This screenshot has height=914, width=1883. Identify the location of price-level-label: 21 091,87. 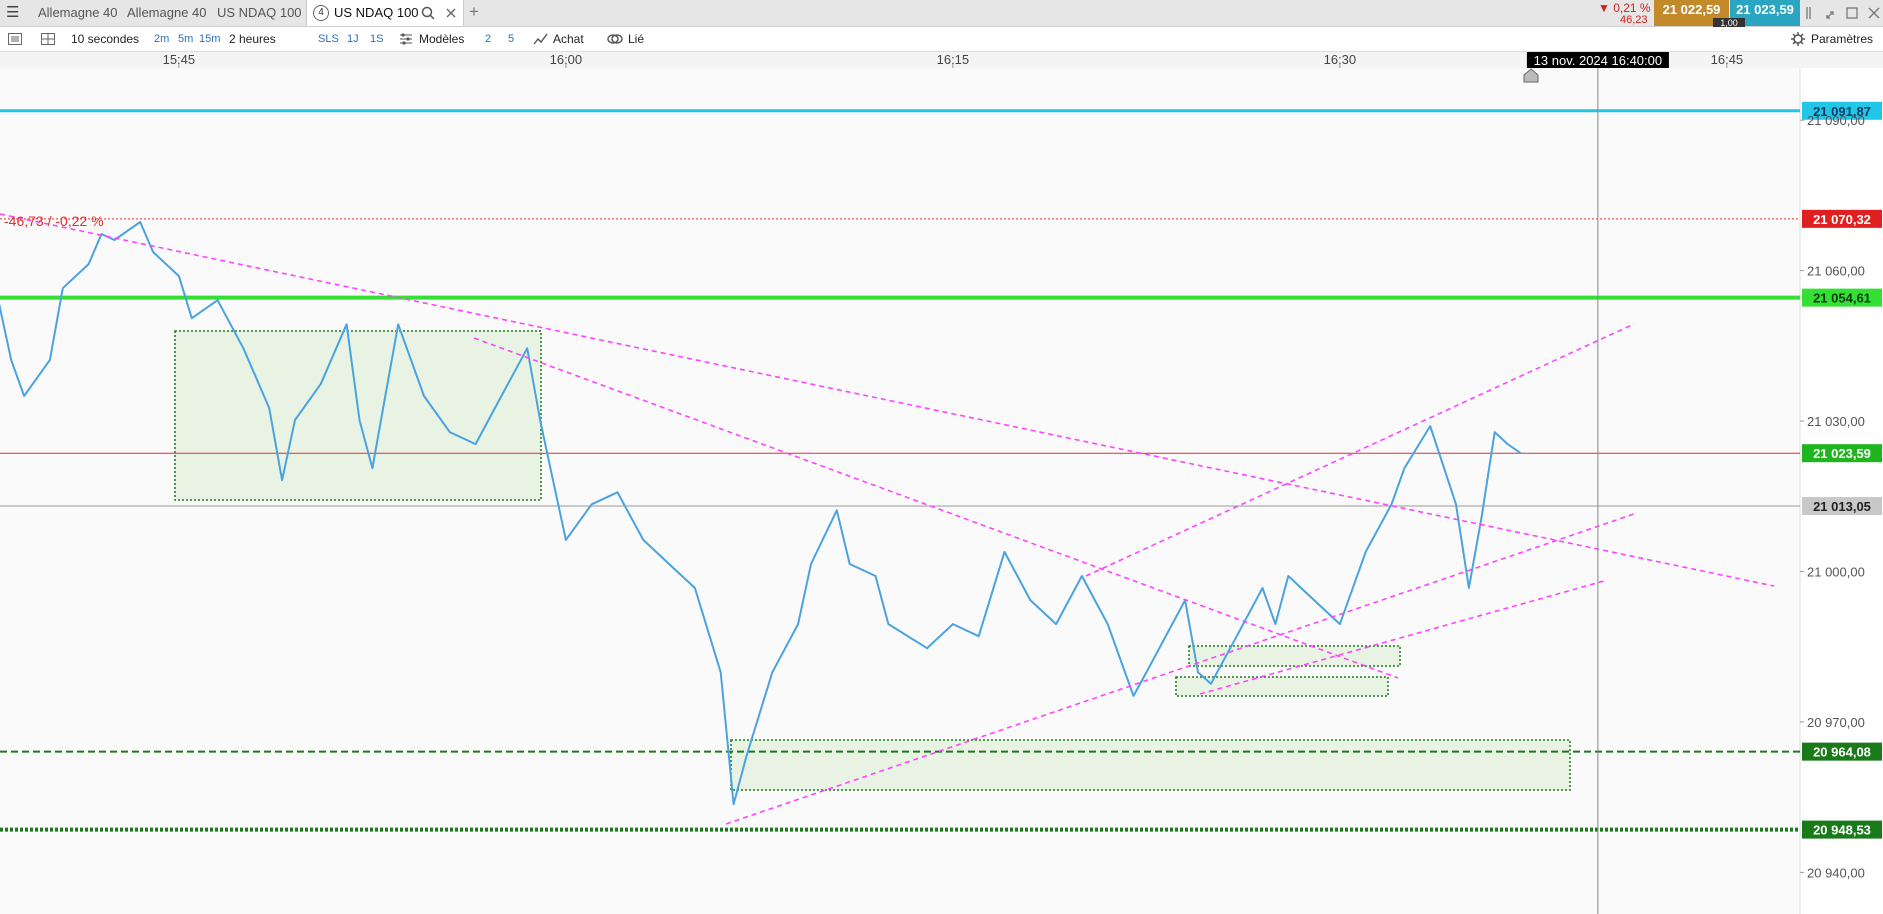
(1842, 111).